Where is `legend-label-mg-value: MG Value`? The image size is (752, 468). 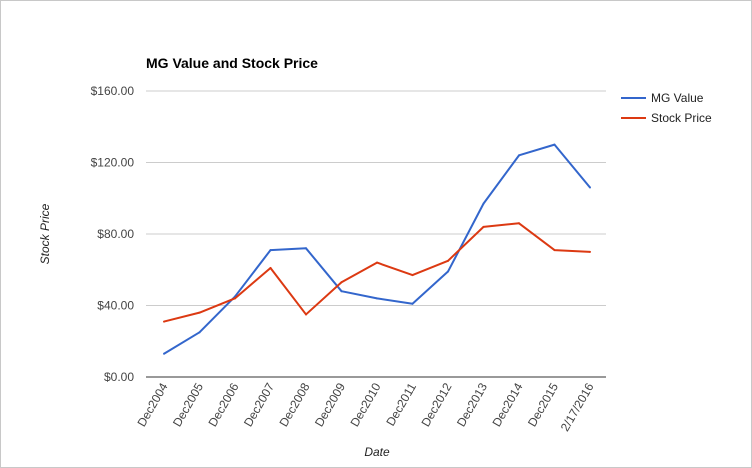 legend-label-mg-value: MG Value is located at coordinates (677, 98).